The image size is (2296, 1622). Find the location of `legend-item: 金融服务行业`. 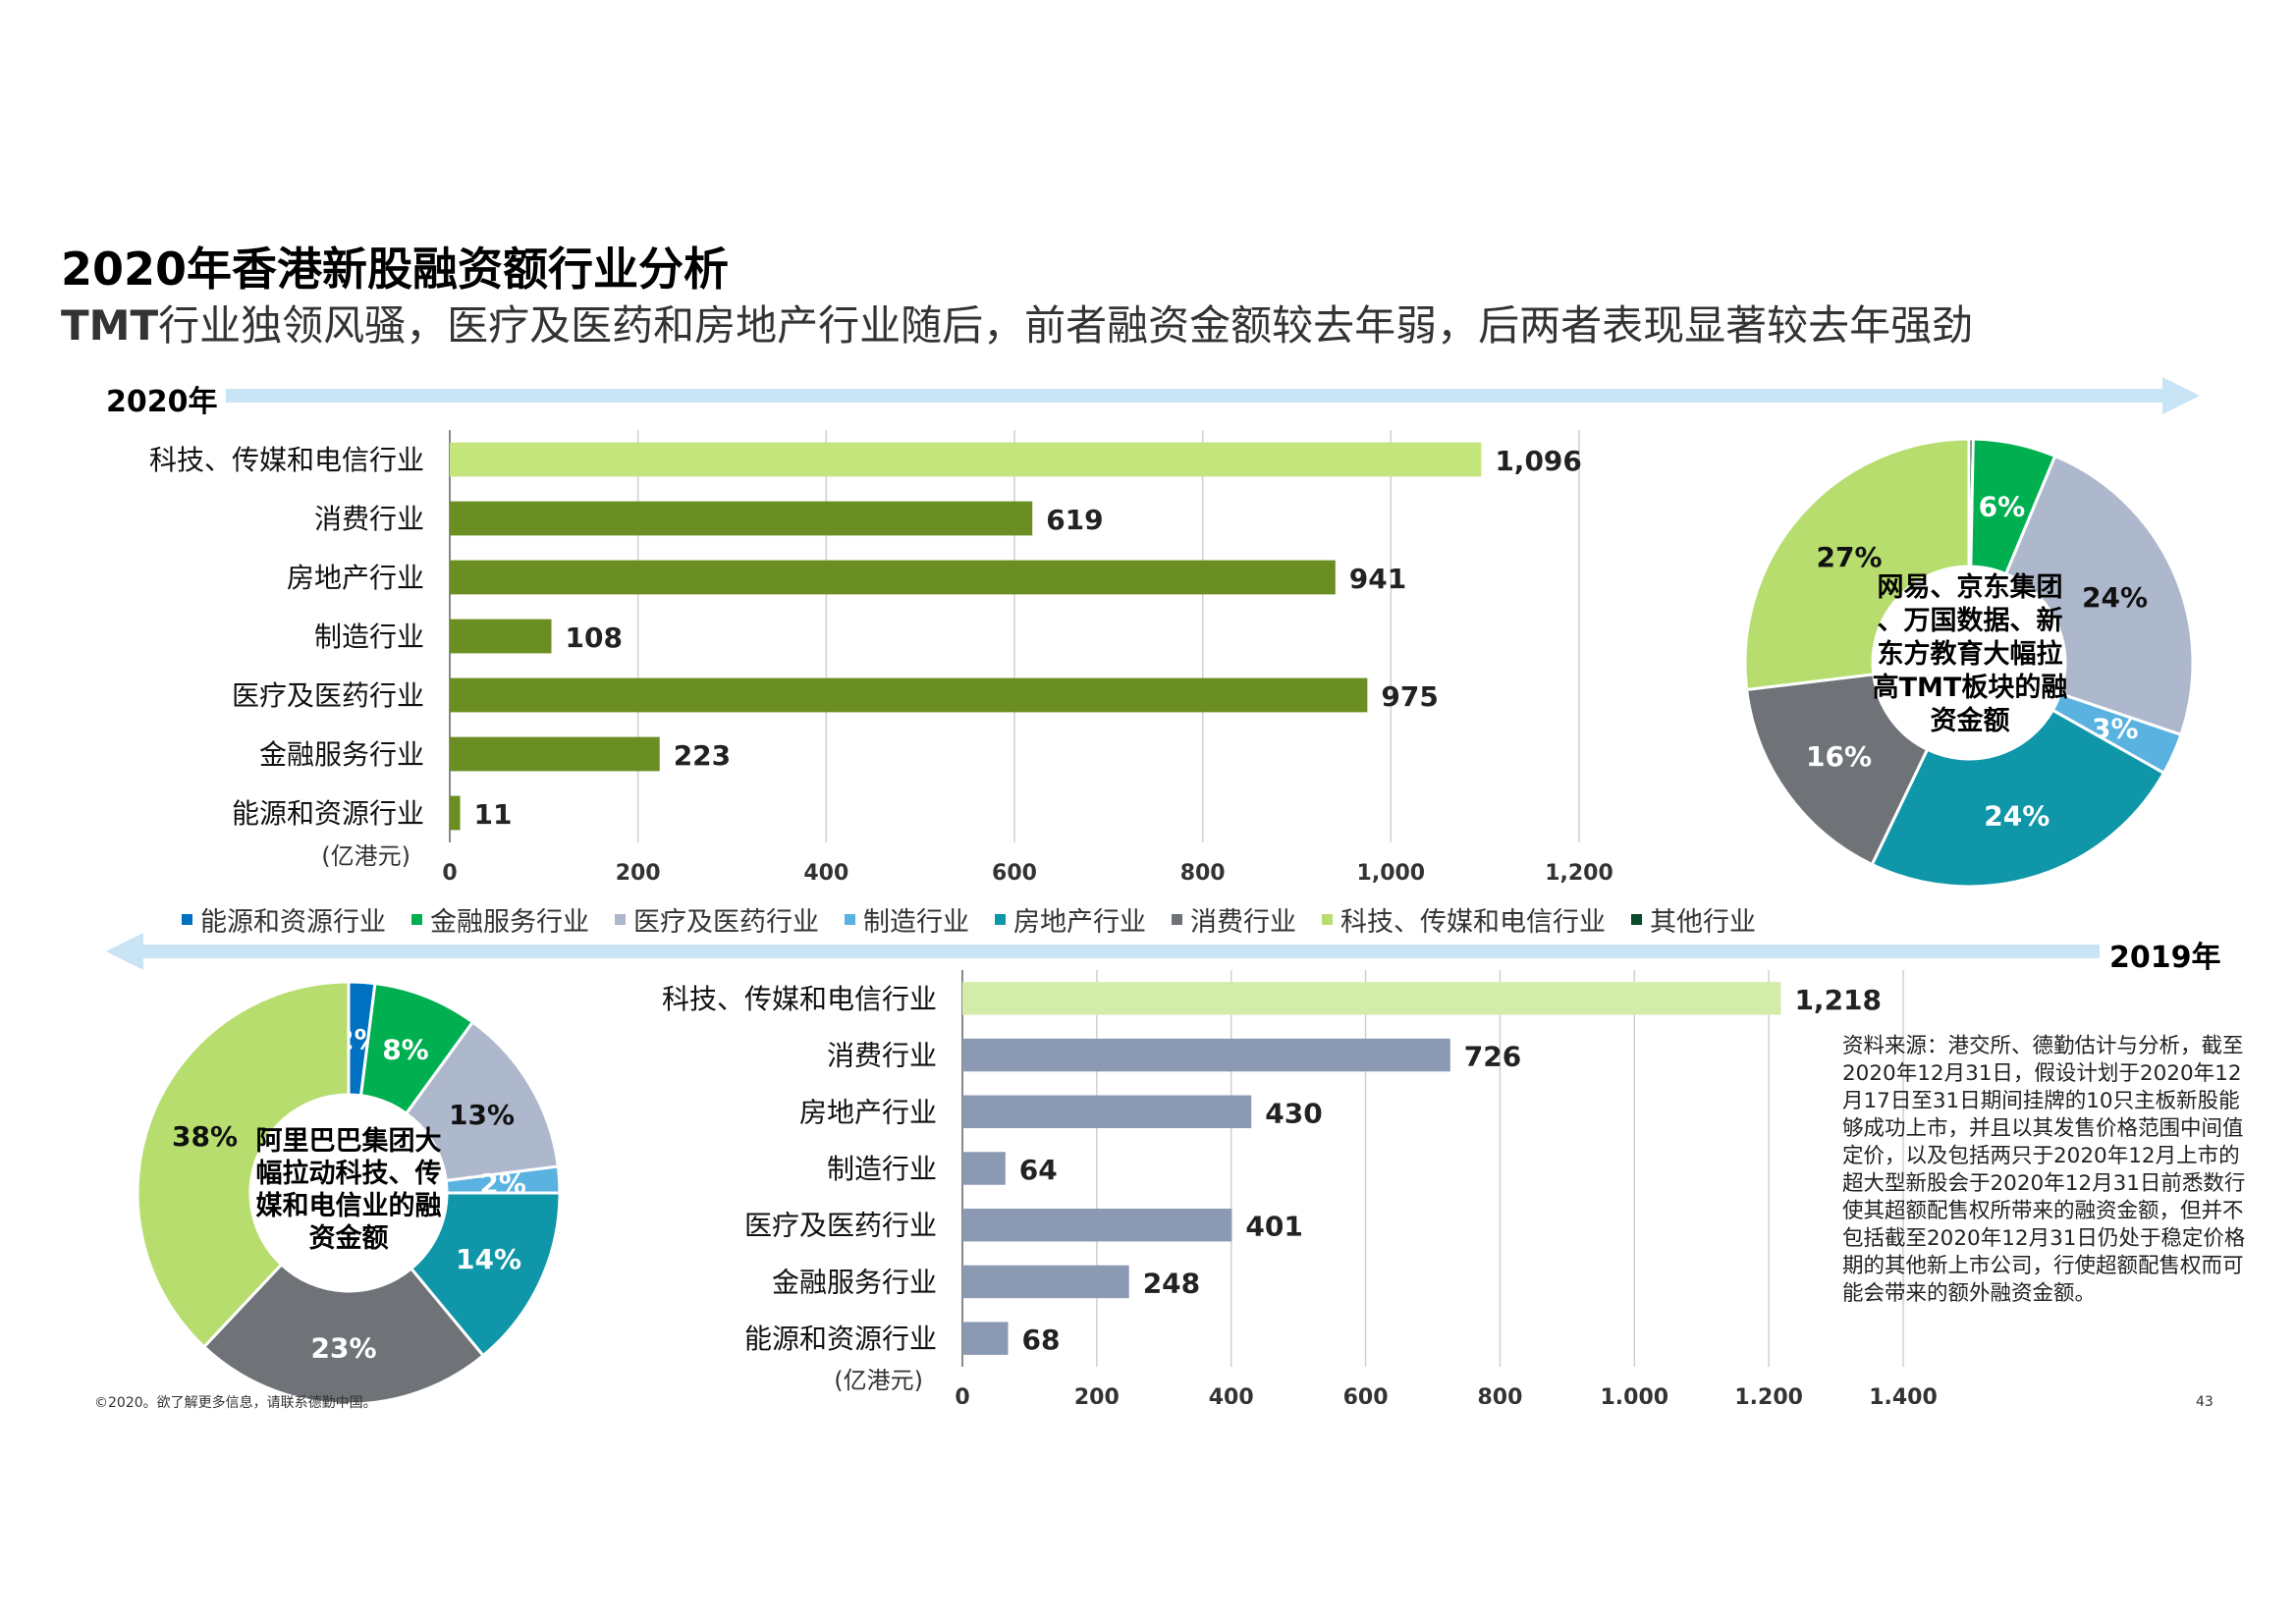

legend-item: 金融服务行业 is located at coordinates (500, 919).